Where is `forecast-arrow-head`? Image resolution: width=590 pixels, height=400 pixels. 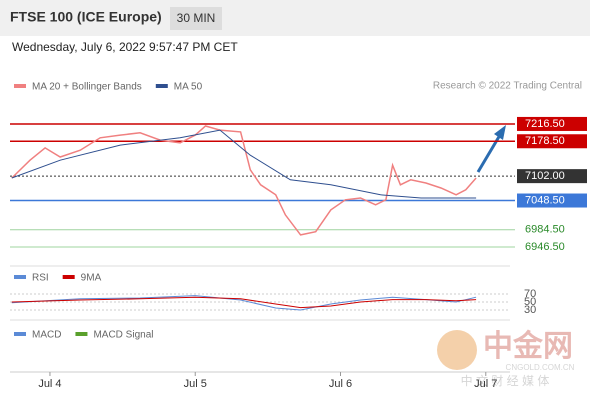 forecast-arrow-head is located at coordinates (500, 132).